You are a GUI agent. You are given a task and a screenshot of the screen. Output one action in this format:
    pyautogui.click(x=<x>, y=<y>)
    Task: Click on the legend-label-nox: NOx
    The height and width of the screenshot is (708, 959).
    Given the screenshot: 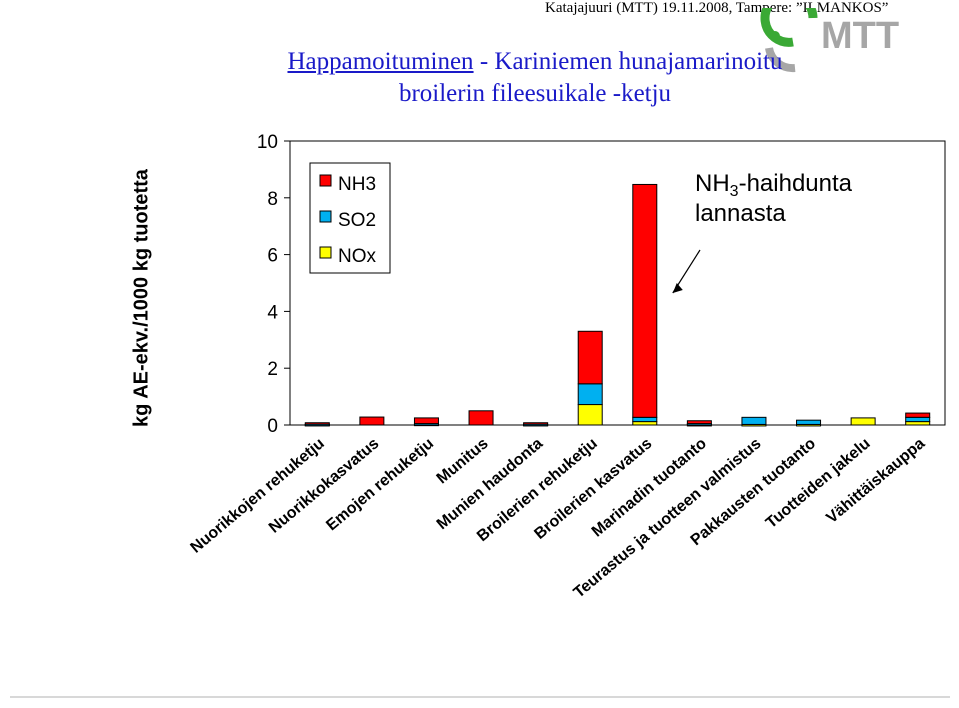 What is the action you would take?
    pyautogui.click(x=357, y=256)
    